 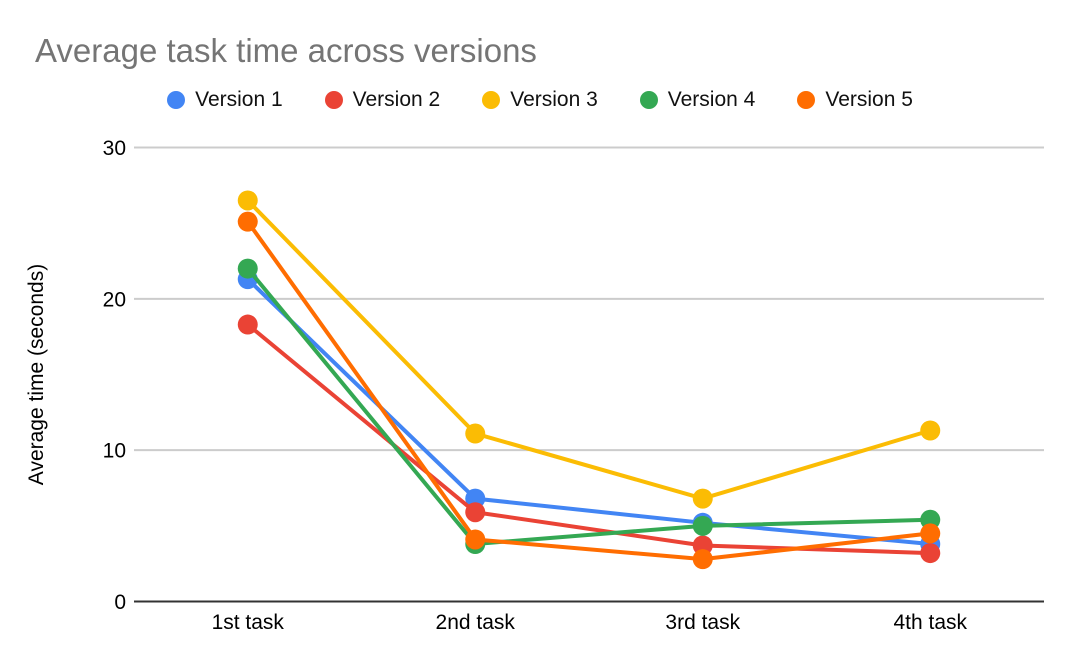 I want to click on data-point-version-2-4th-task, so click(x=930, y=553).